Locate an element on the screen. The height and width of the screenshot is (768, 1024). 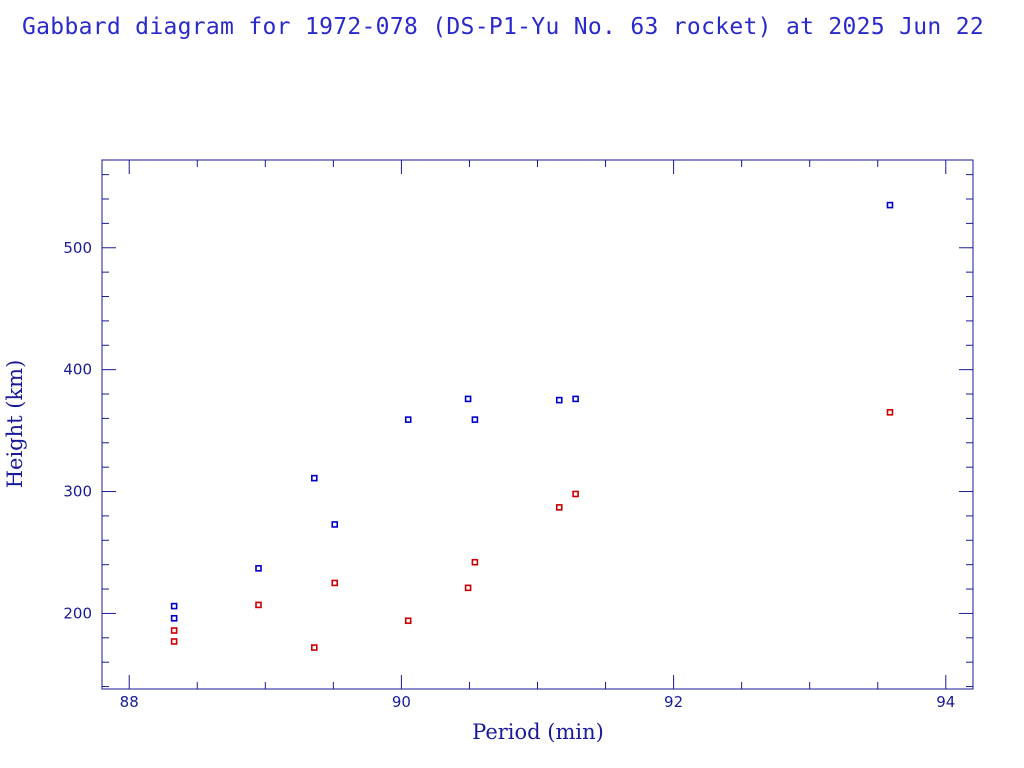
x-tick-label: 94 is located at coordinates (945, 702).